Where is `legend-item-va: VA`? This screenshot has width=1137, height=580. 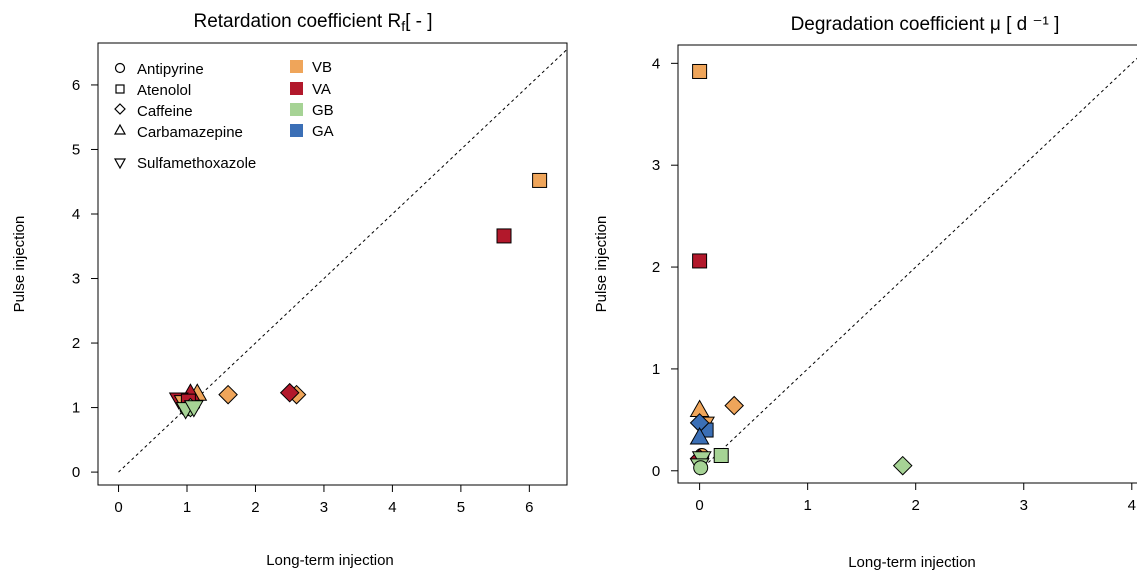
legend-item-va: VA is located at coordinates (310, 89).